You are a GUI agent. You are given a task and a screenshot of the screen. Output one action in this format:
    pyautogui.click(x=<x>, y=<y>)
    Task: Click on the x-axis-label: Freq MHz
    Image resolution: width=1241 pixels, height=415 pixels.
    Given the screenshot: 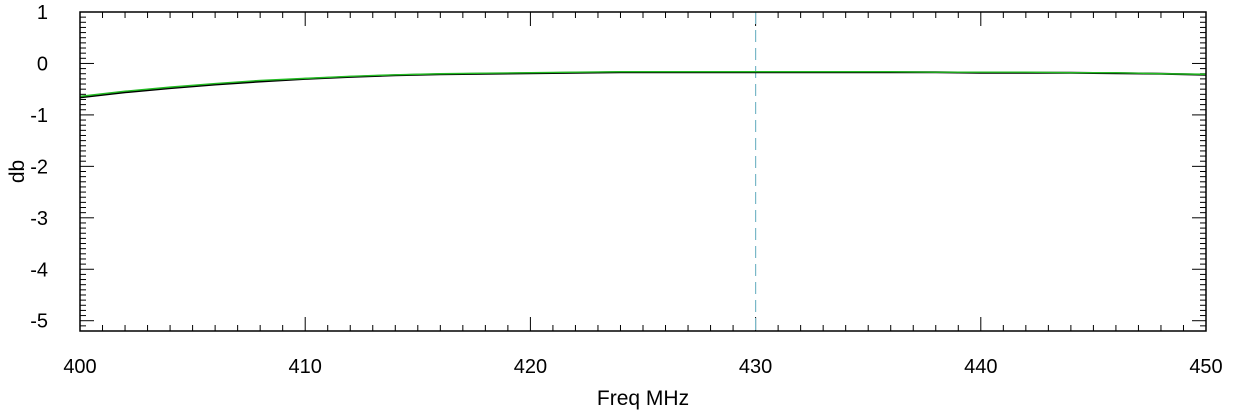 What is the action you would take?
    pyautogui.click(x=643, y=398)
    